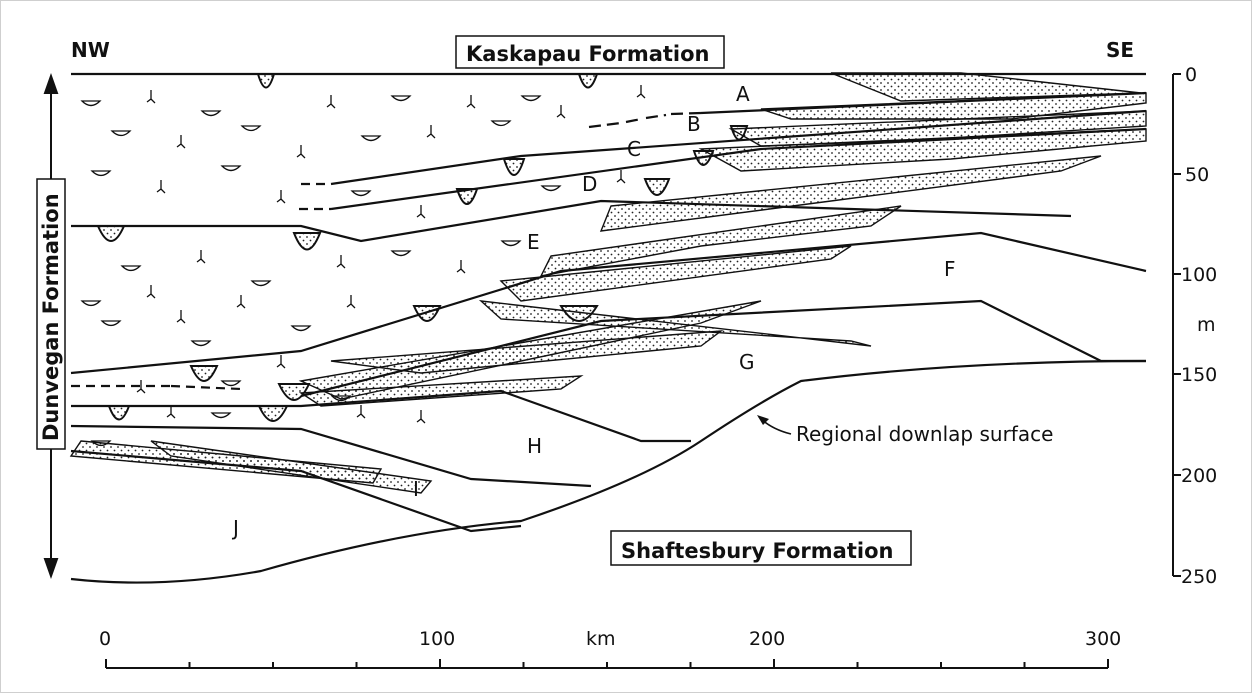 The image size is (1252, 696). Describe the element at coordinates (235, 528) in the screenshot. I see `unit-j: J` at that location.